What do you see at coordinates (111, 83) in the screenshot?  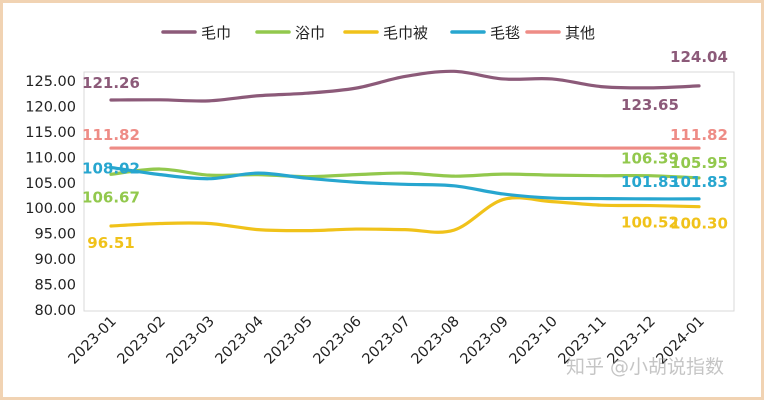 I see `data-label: 121.26` at bounding box center [111, 83].